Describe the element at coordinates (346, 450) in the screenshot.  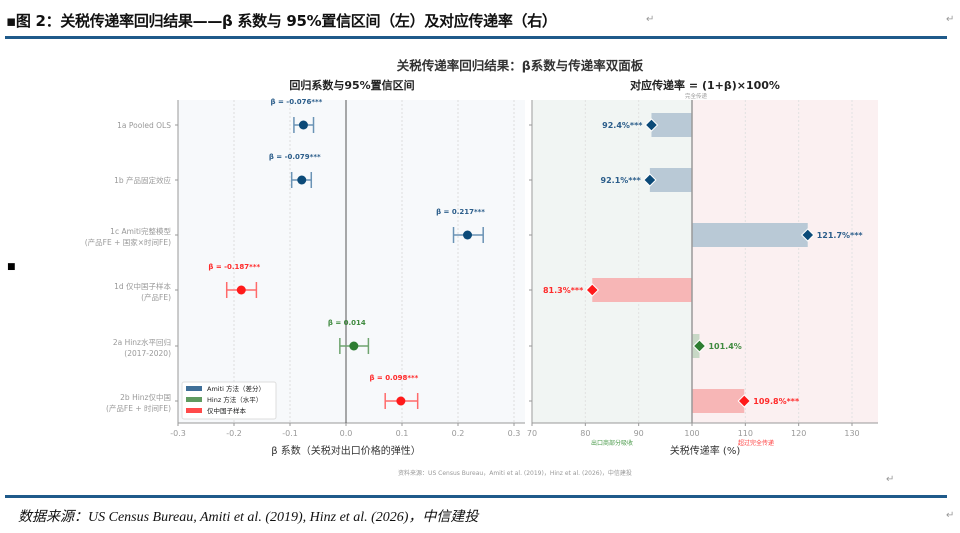
I see `left-x-axis-label: β 系数（关税对出口价格的弹性）` at that location.